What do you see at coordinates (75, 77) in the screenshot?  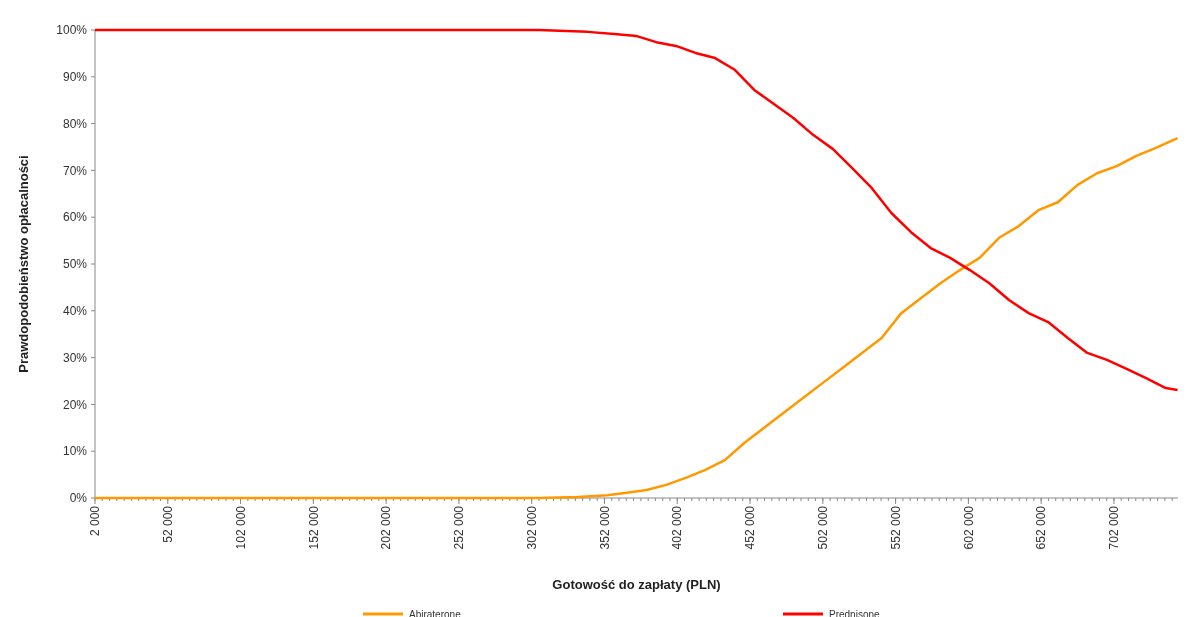 I see `y-tick-label: 90%` at bounding box center [75, 77].